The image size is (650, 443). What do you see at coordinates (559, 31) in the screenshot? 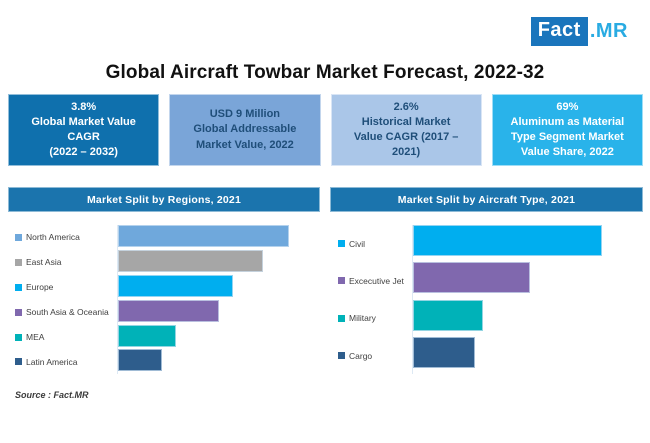
I see `factmr-logo-fact-text: Fact` at bounding box center [559, 31].